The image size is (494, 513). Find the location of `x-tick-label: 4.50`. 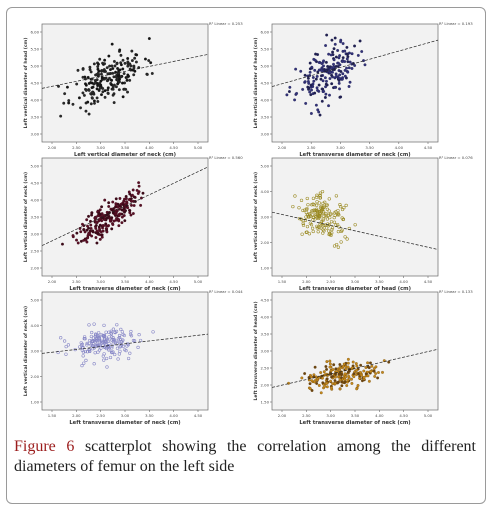

x-tick-label: 4.50 is located at coordinates (403, 415).